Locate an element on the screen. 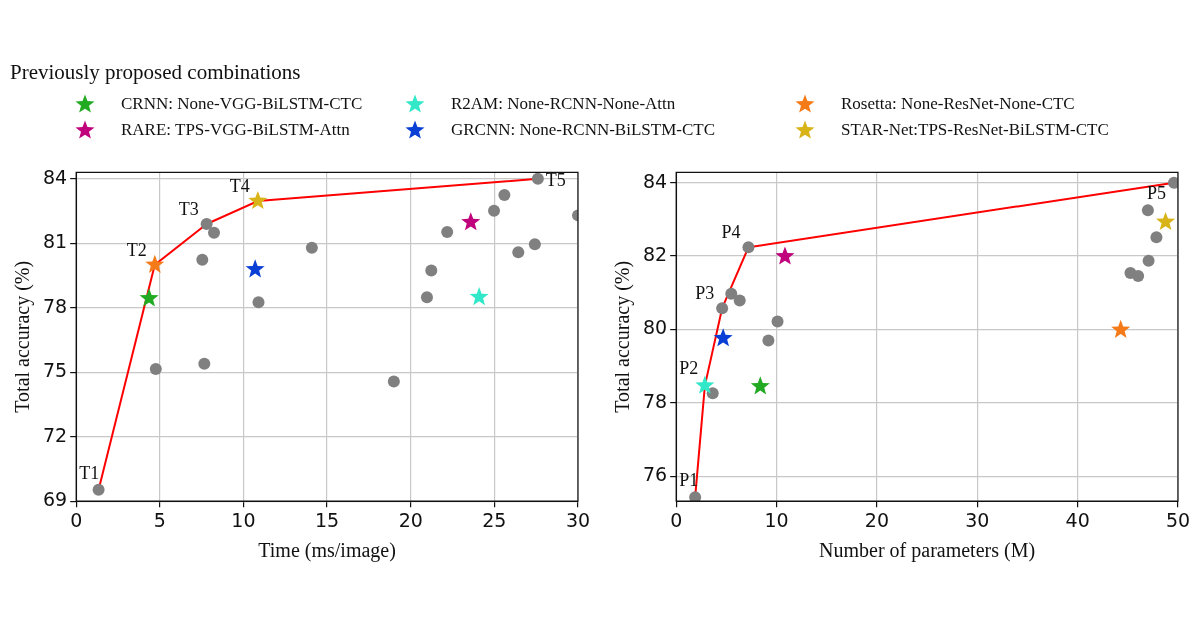  x-tick-label: 15 is located at coordinates (327, 519).